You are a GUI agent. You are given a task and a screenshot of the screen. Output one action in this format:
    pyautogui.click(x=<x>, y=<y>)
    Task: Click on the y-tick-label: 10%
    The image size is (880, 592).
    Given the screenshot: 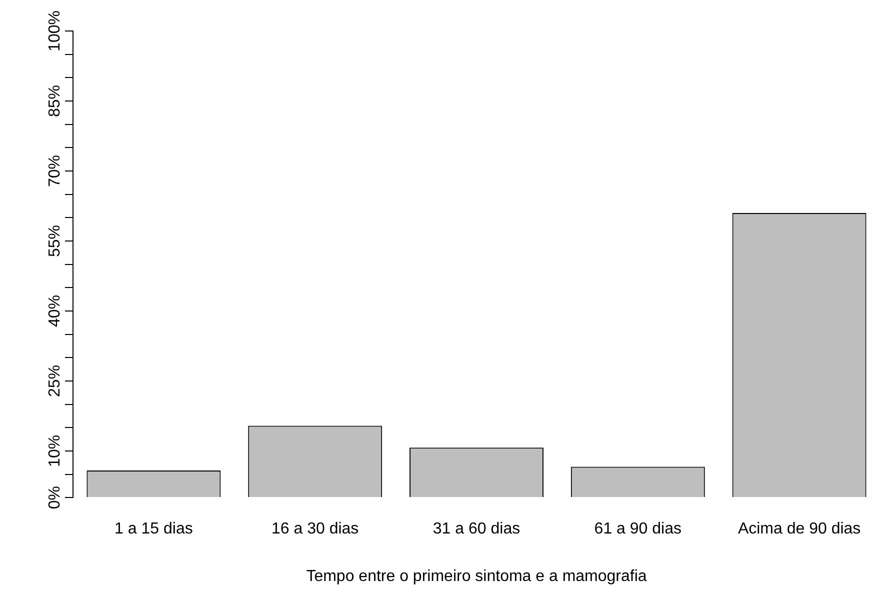 What is the action you would take?
    pyautogui.click(x=55, y=450)
    